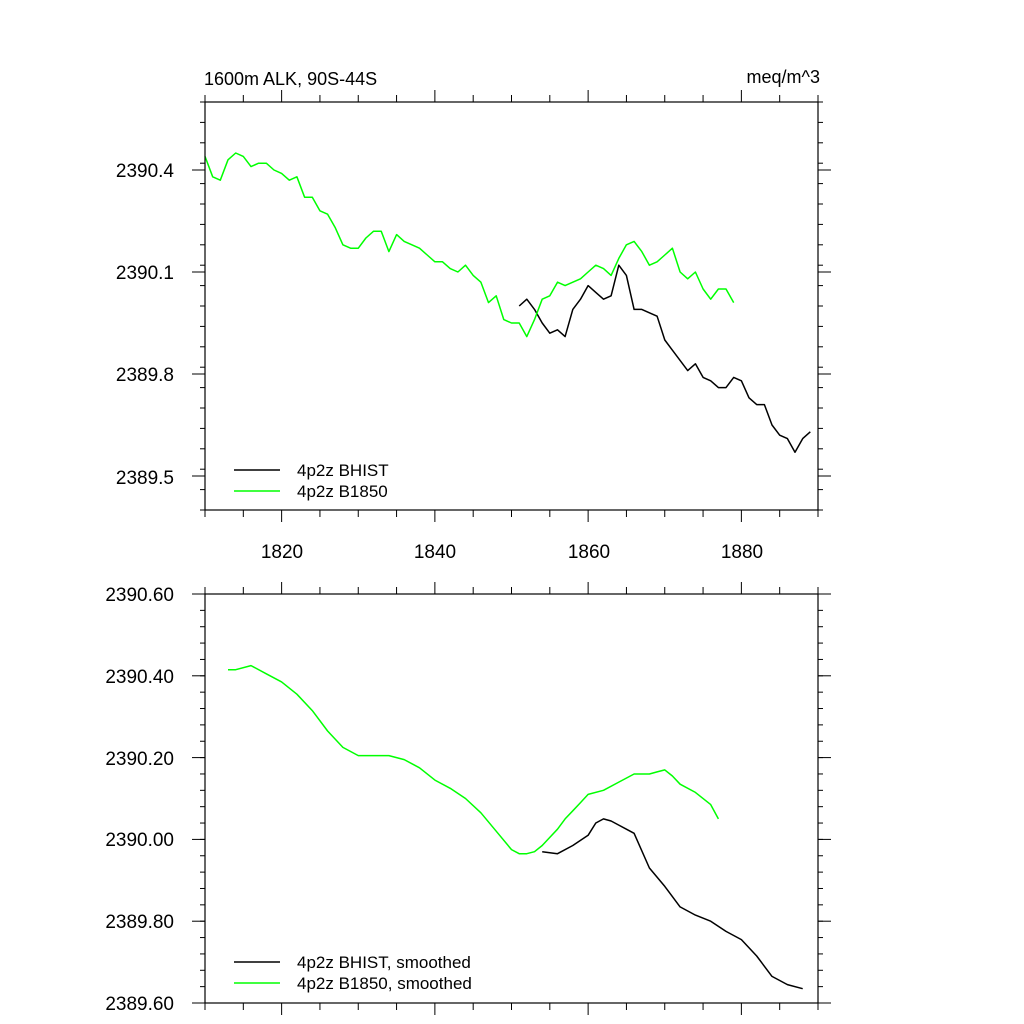  What do you see at coordinates (589, 552) in the screenshot?
I see `x-tick-label: 1860` at bounding box center [589, 552].